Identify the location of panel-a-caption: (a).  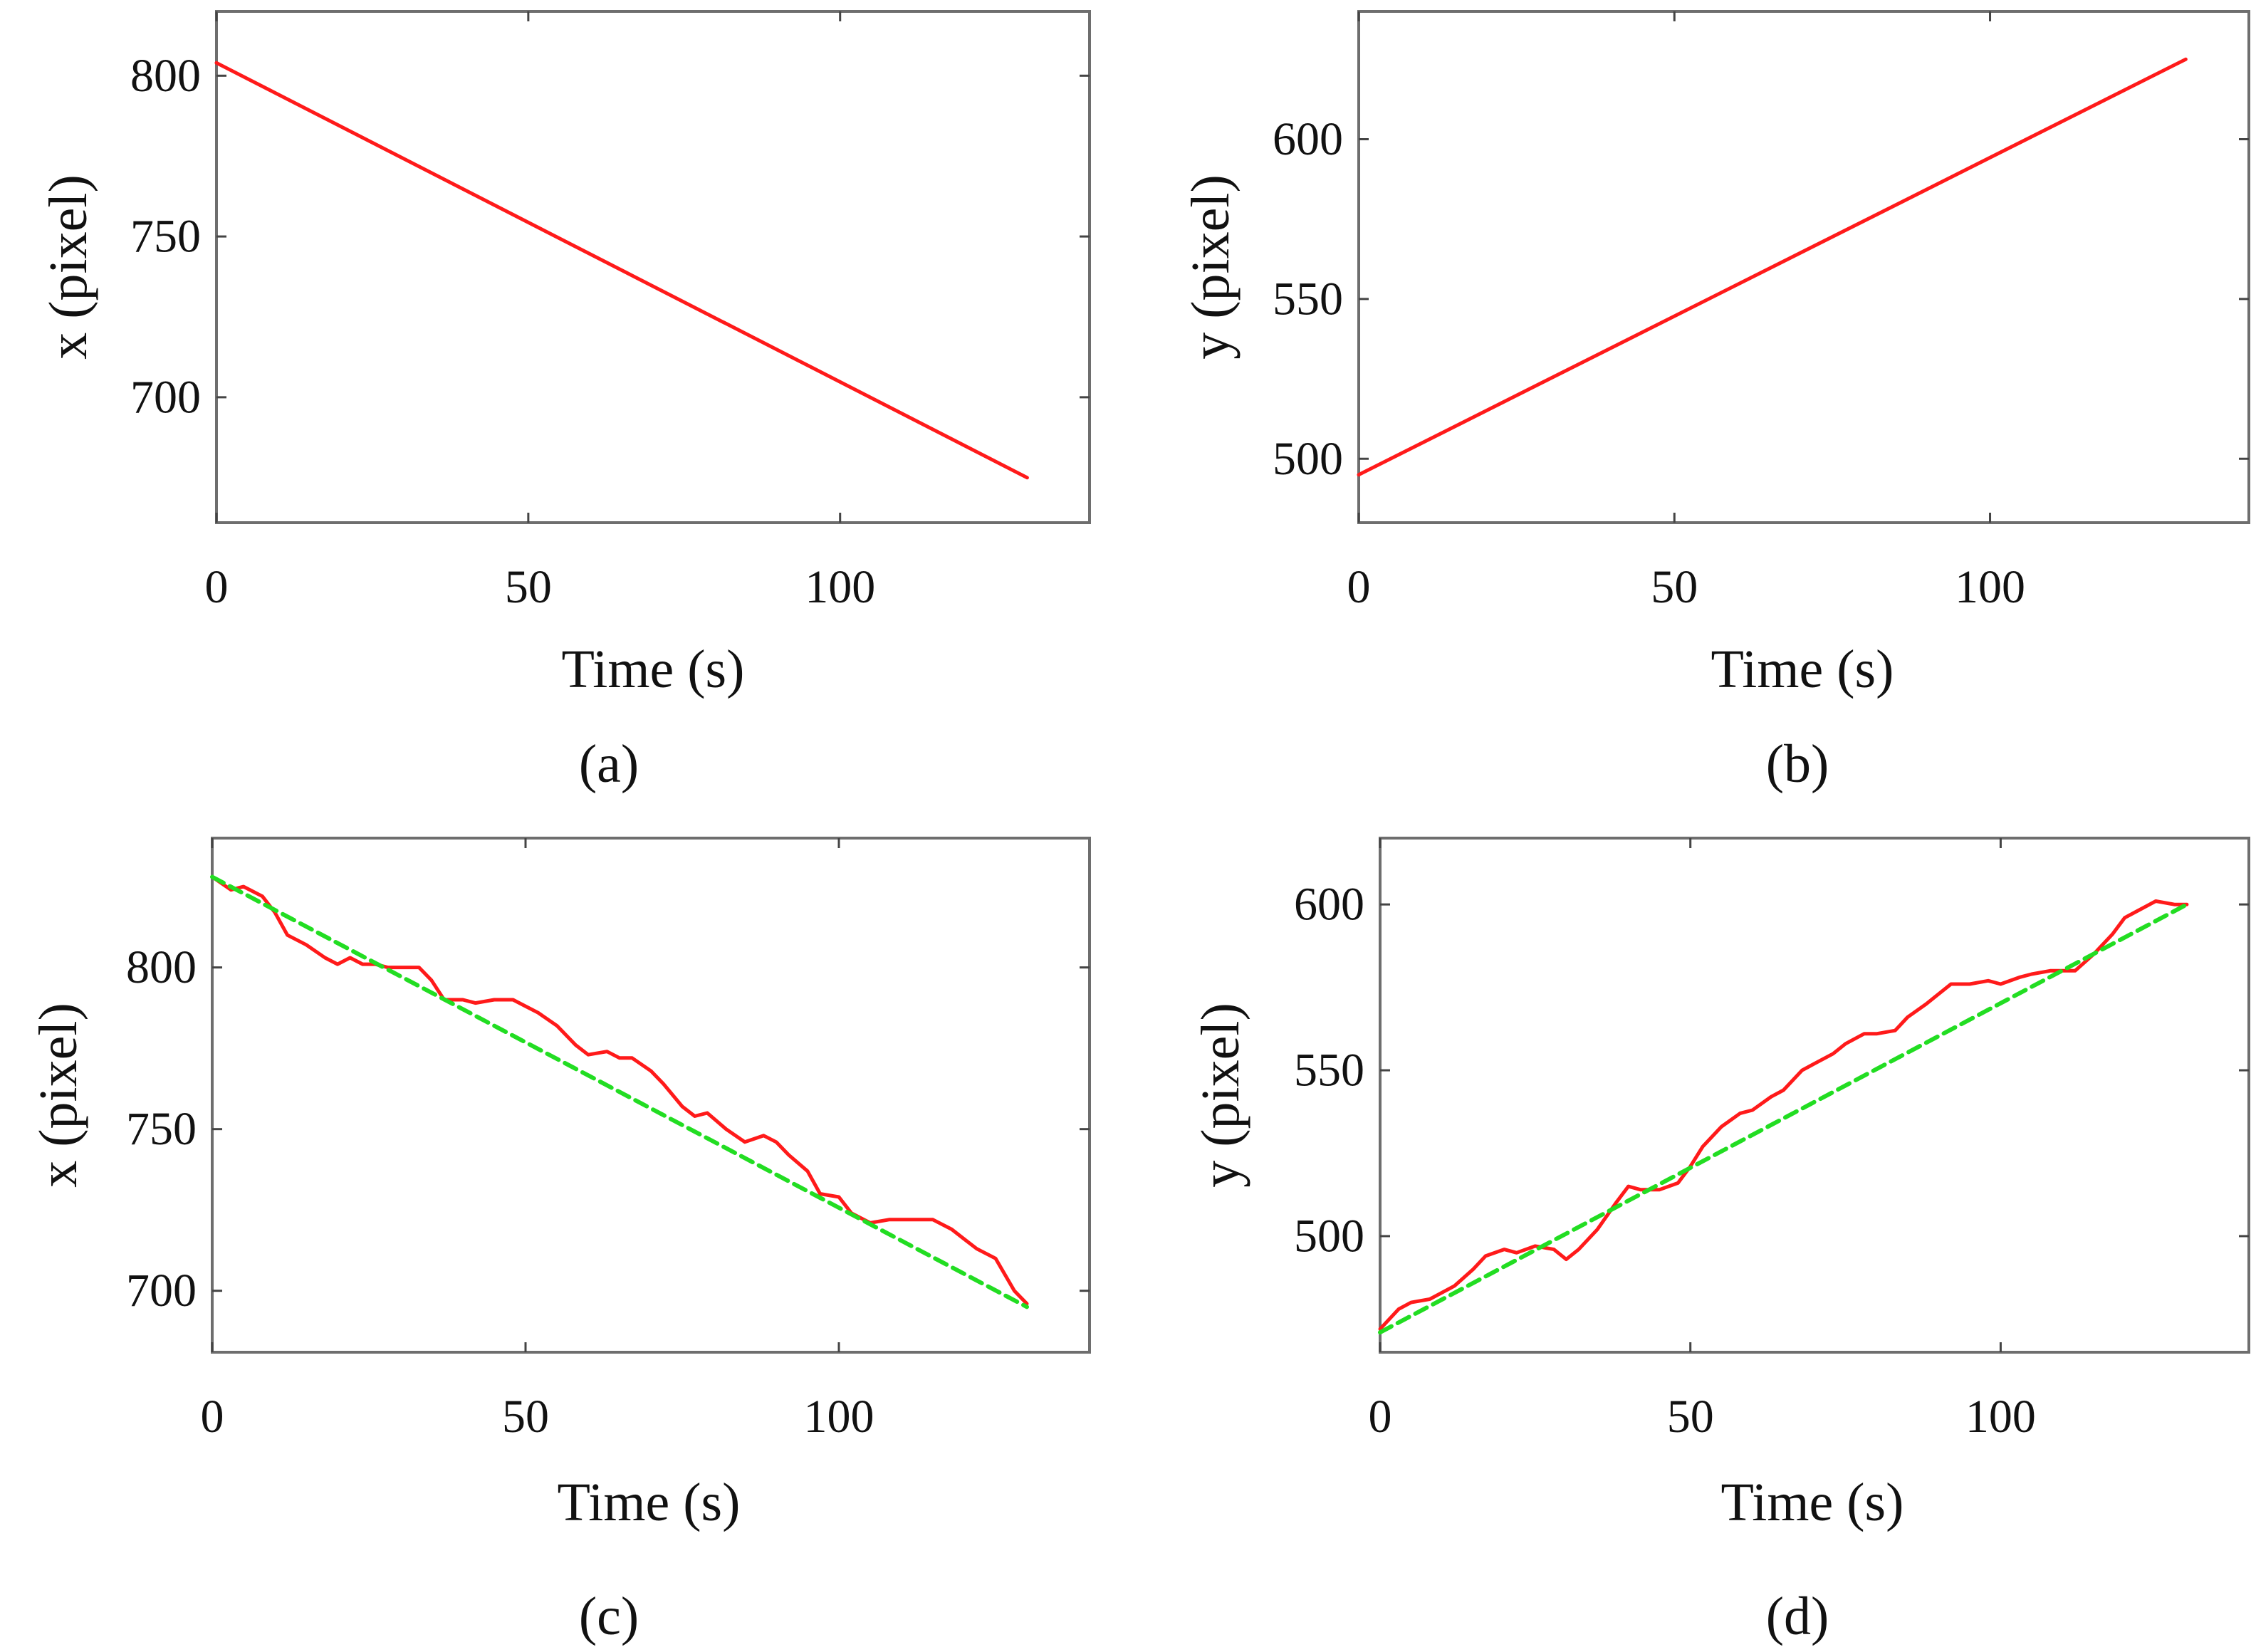
(609, 764).